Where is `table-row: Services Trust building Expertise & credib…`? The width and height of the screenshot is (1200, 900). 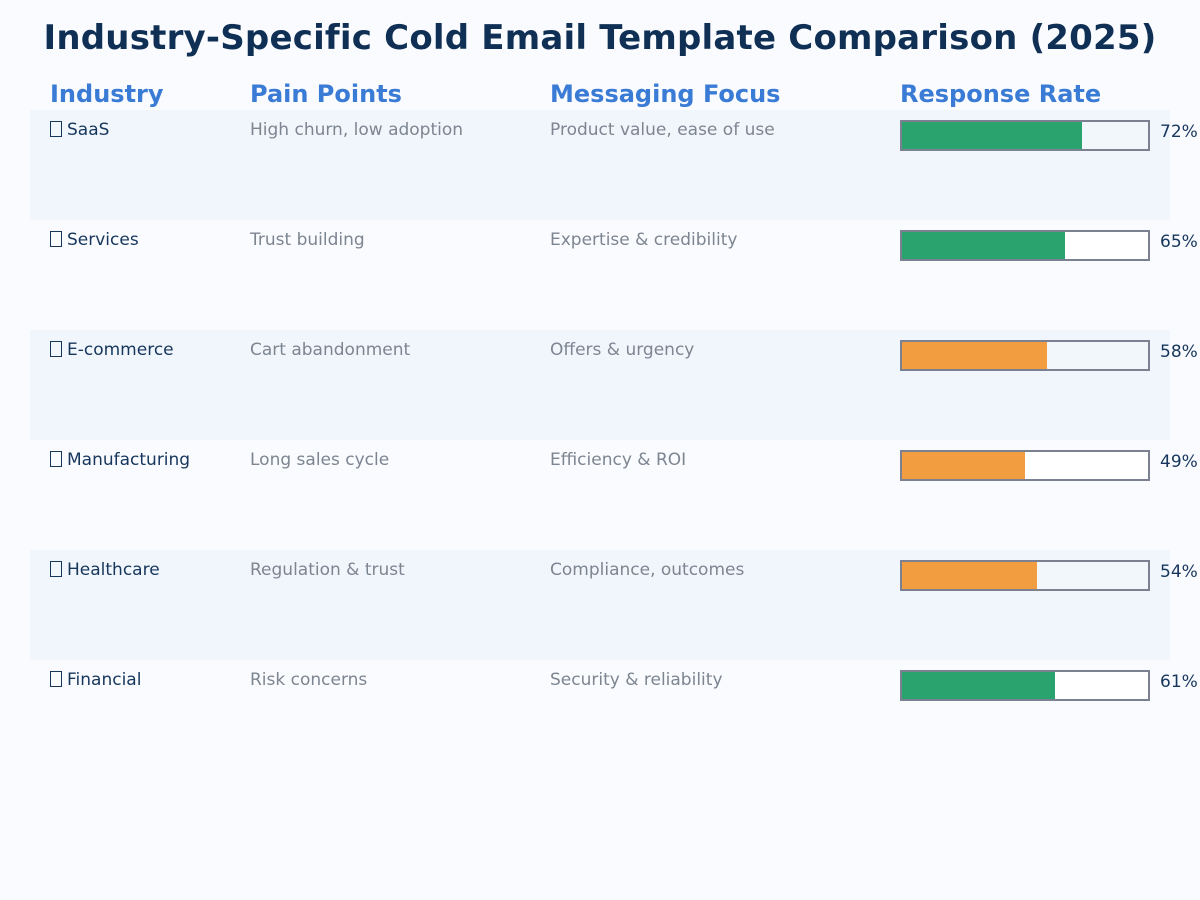 table-row: Services Trust building Expertise & credib… is located at coordinates (614, 275).